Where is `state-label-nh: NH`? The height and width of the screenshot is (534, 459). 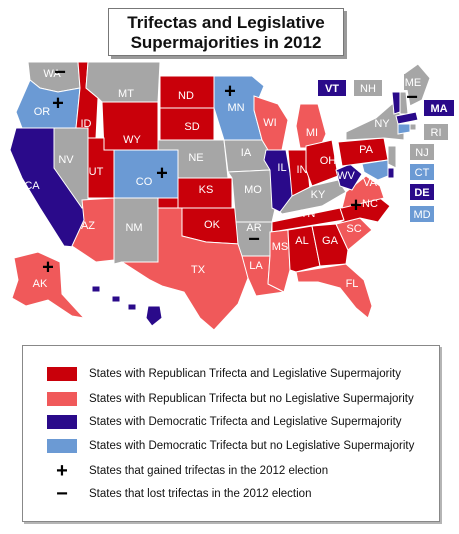 state-label-nh: NH is located at coordinates (368, 89).